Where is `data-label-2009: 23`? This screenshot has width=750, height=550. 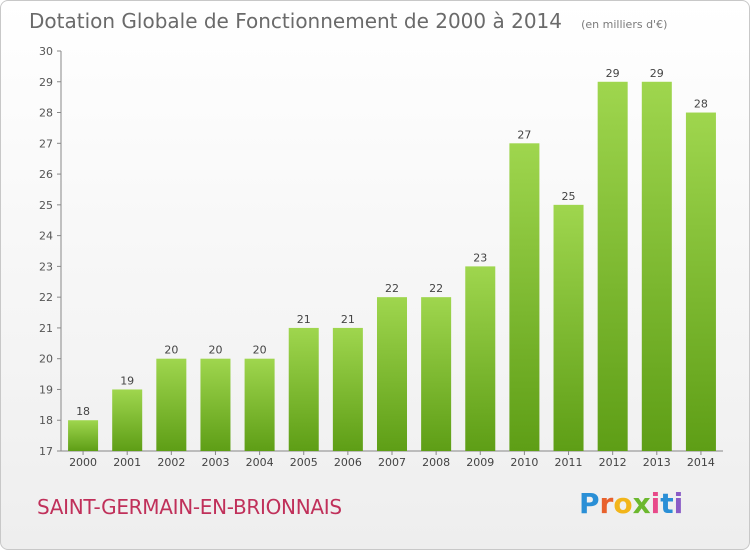 data-label-2009: 23 is located at coordinates (480, 257).